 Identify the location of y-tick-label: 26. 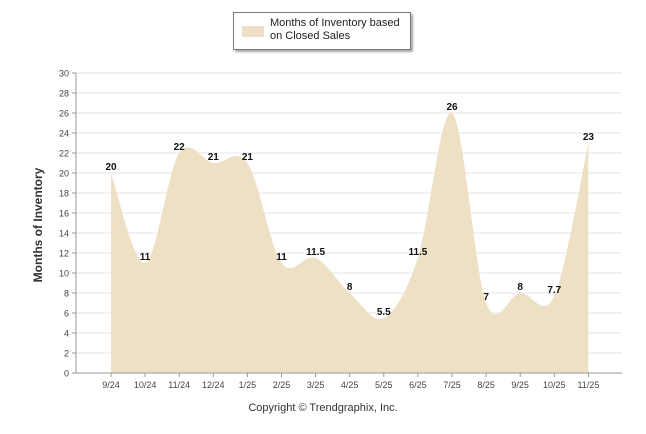
(64, 114).